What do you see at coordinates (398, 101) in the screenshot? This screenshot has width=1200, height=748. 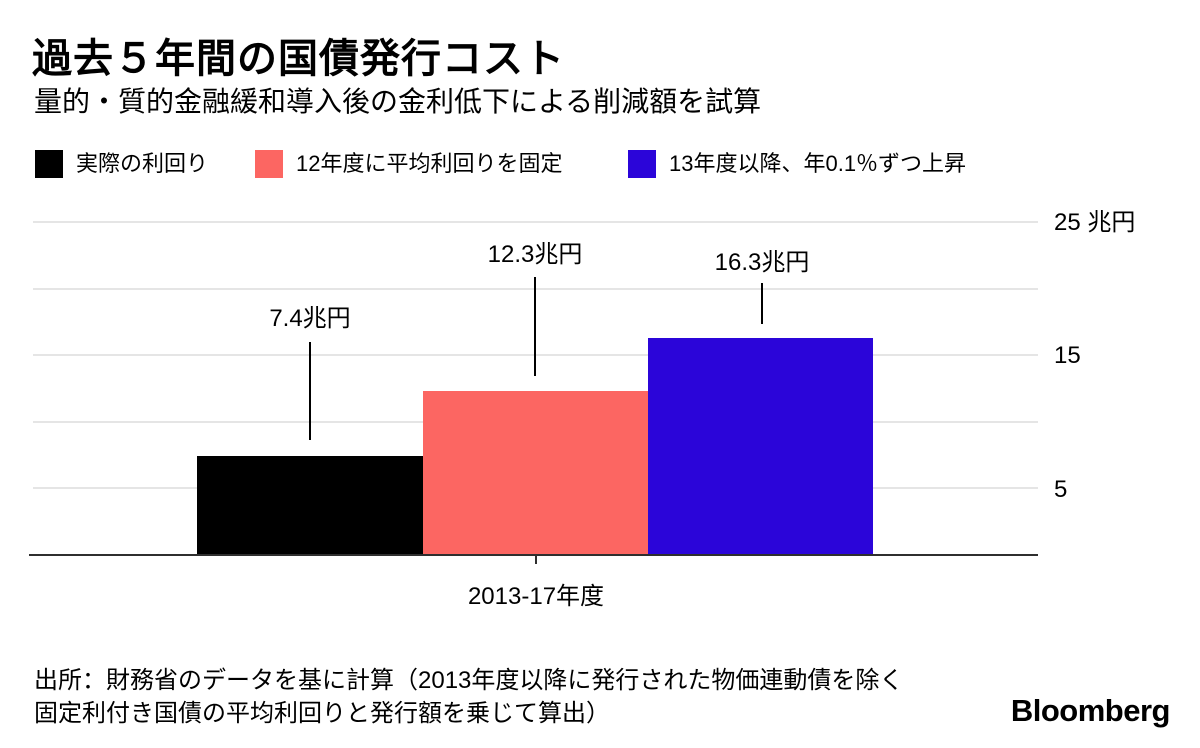 I see `chart-subtitle: 量的・質的金融緩和導入後の金利低下による削減額を試算` at bounding box center [398, 101].